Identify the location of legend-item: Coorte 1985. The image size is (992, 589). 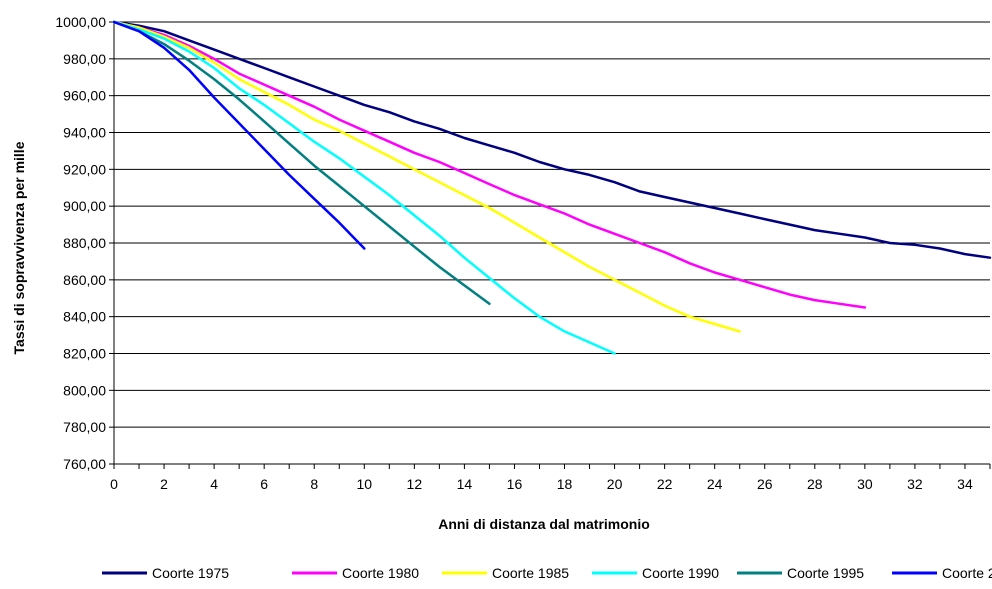
(505, 573).